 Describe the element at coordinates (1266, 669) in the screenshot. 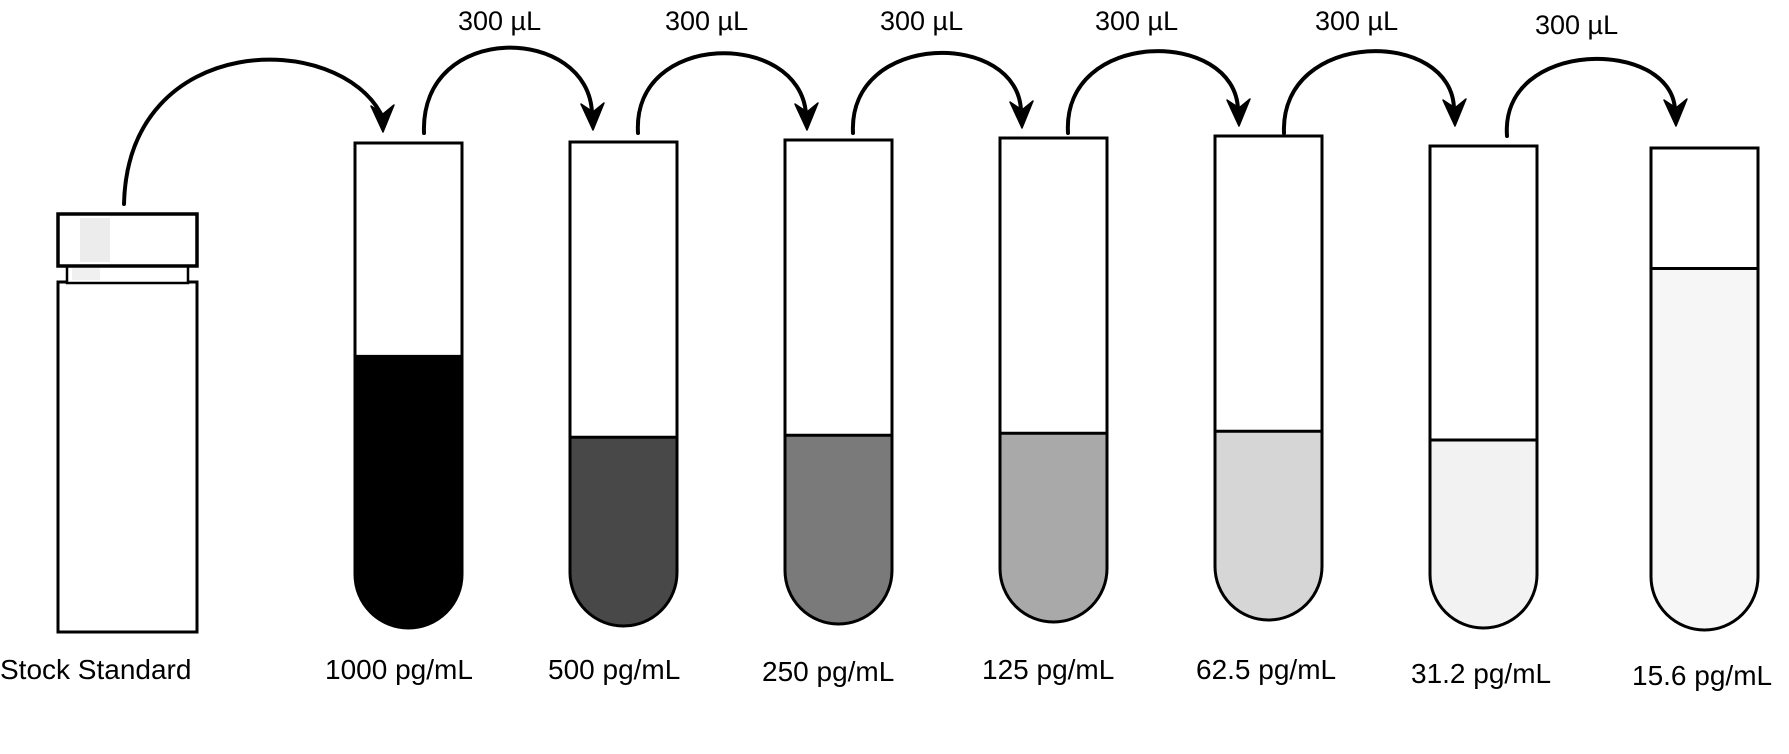

I see `tube-label: 62.5 pg/mL` at that location.